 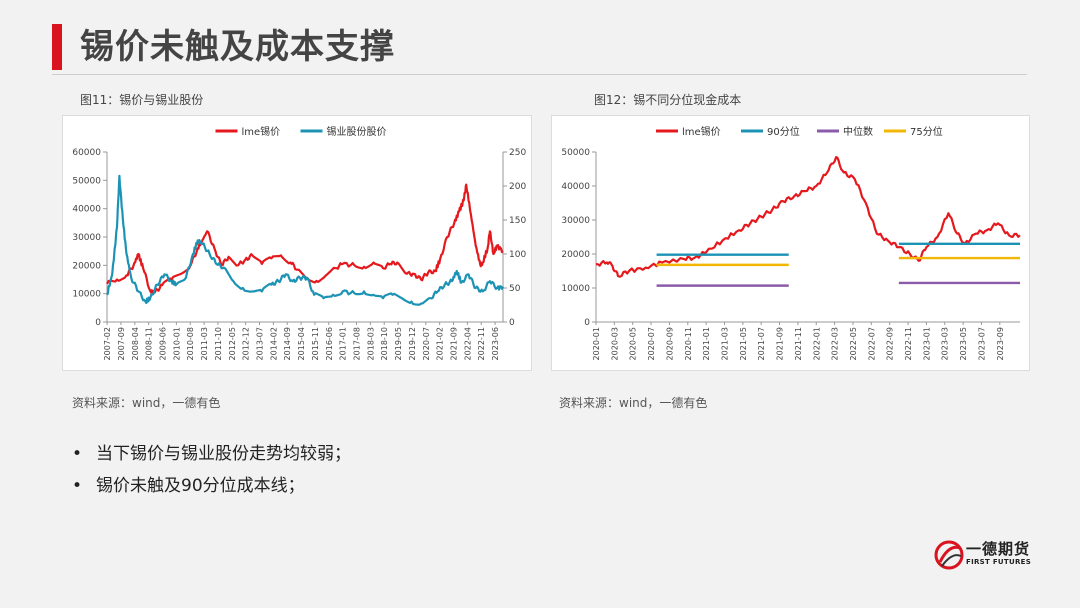 I want to click on x-tick-label: 2022-09, so click(x=890, y=343).